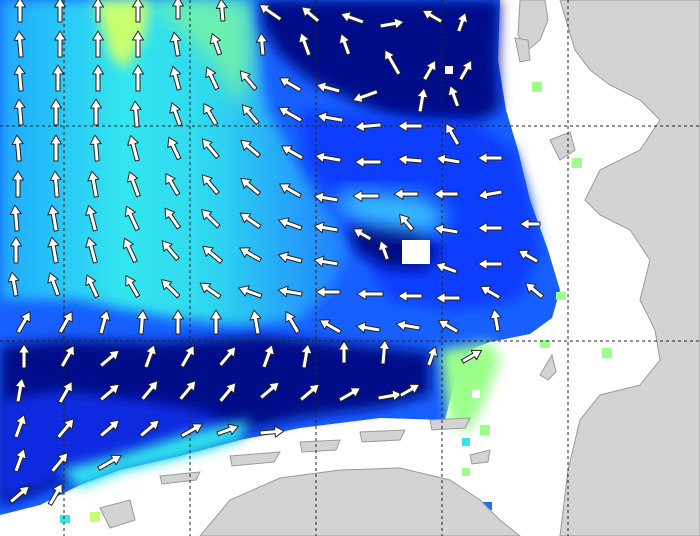 The height and width of the screenshot is (536, 700). What do you see at coordinates (201, 55) in the screenshot?
I see `field-green-band` at bounding box center [201, 55].